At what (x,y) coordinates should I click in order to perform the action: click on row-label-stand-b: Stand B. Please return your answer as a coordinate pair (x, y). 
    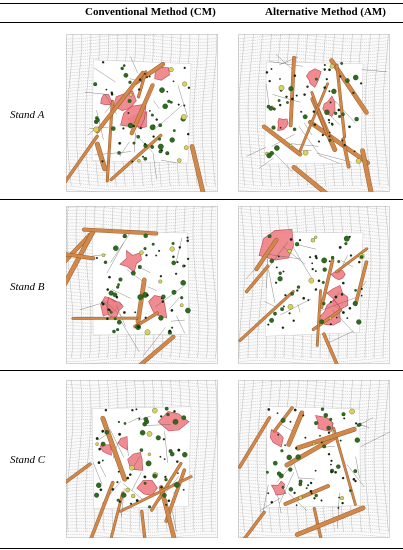
    Looking at the image, I should click on (27, 287).